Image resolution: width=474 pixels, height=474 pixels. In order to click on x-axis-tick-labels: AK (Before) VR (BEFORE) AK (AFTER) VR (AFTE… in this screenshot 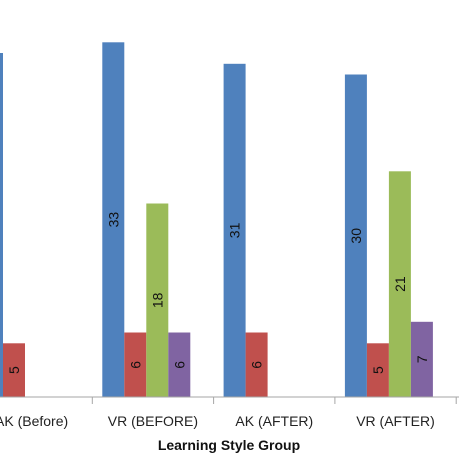, I will do `click(217, 421)`.